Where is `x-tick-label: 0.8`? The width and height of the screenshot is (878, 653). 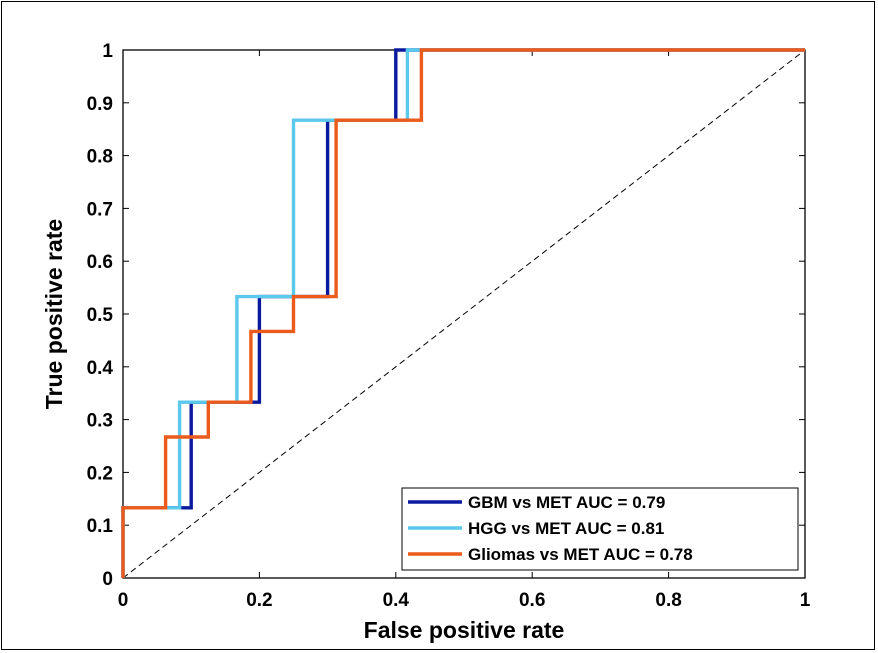 x-tick-label: 0.8 is located at coordinates (668, 600).